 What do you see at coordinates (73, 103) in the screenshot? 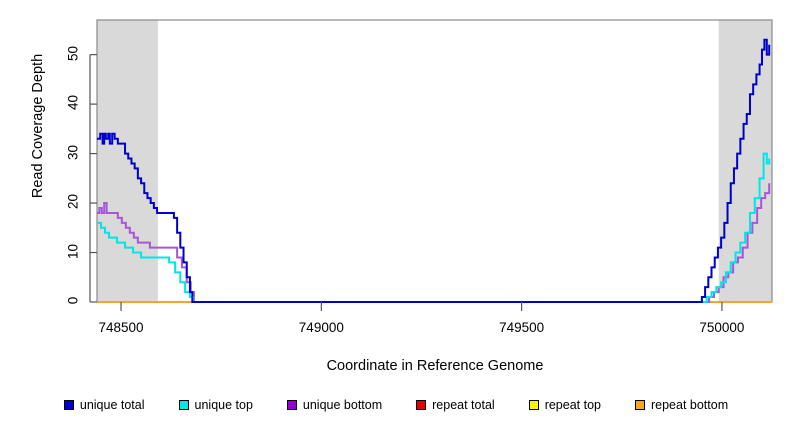
I see `y-tick-label: 40` at bounding box center [73, 103].